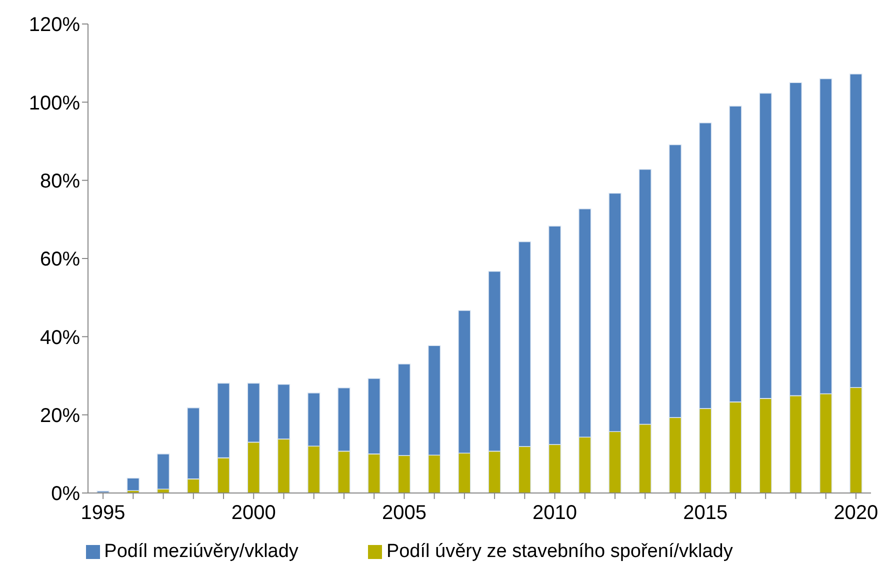 Image resolution: width=891 pixels, height=571 pixels. What do you see at coordinates (65, 494) in the screenshot?
I see `y-tick-label: 0%` at bounding box center [65, 494].